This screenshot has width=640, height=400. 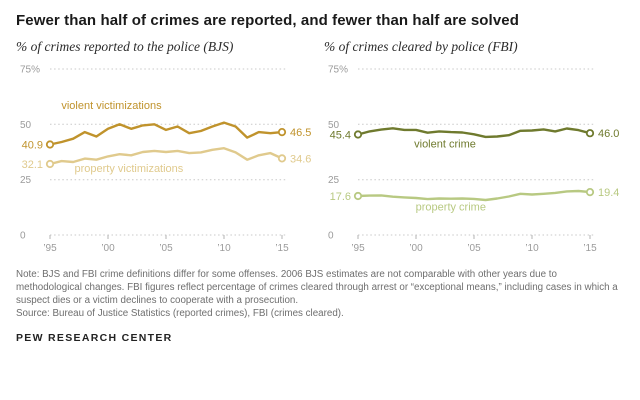 I want to click on svg-text: property victimizations, so click(x=128, y=169).